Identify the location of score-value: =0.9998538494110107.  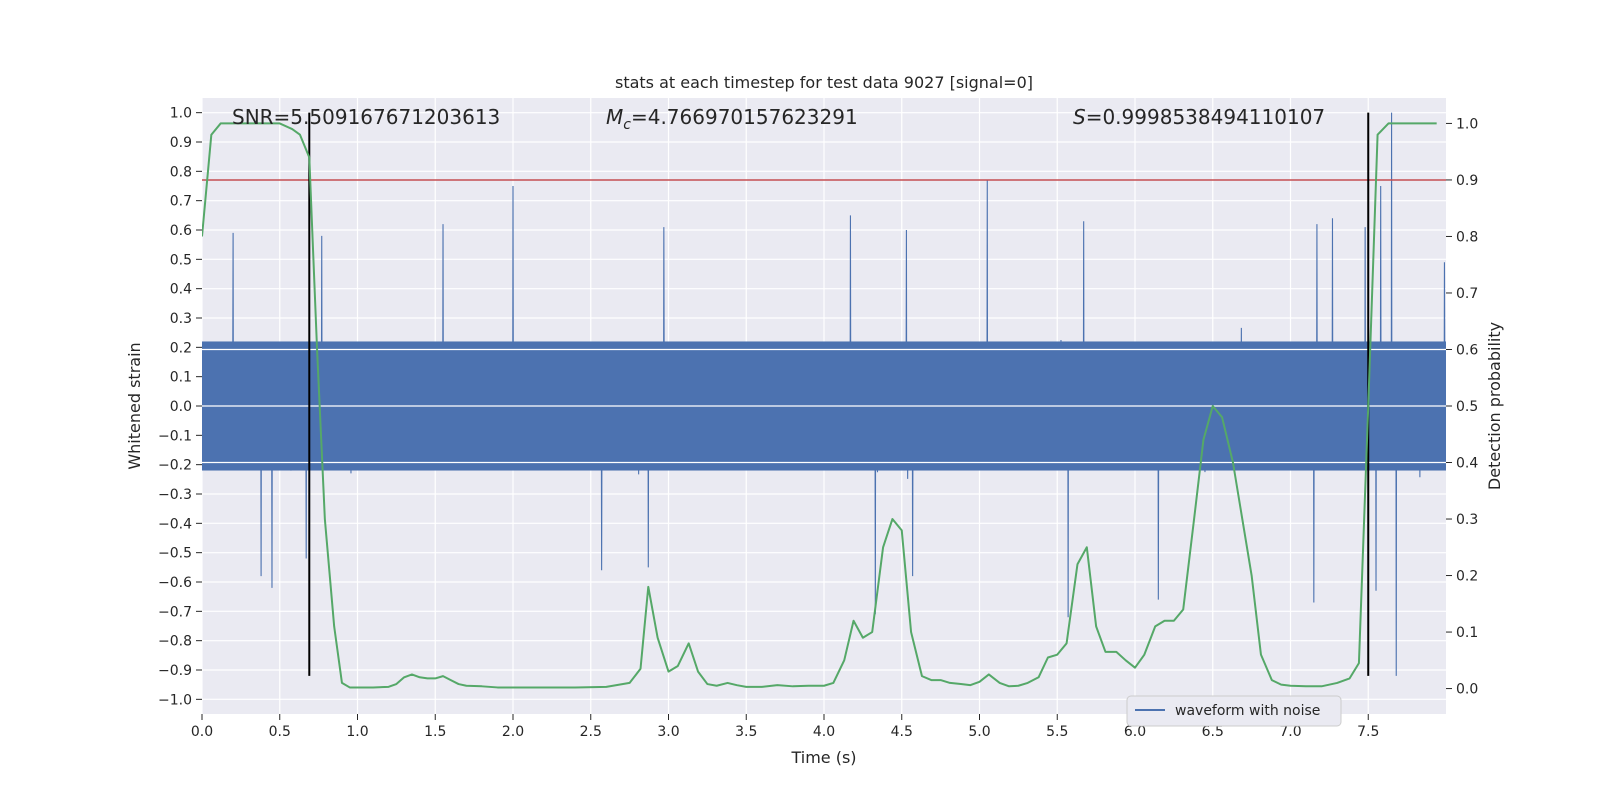
(1205, 117).